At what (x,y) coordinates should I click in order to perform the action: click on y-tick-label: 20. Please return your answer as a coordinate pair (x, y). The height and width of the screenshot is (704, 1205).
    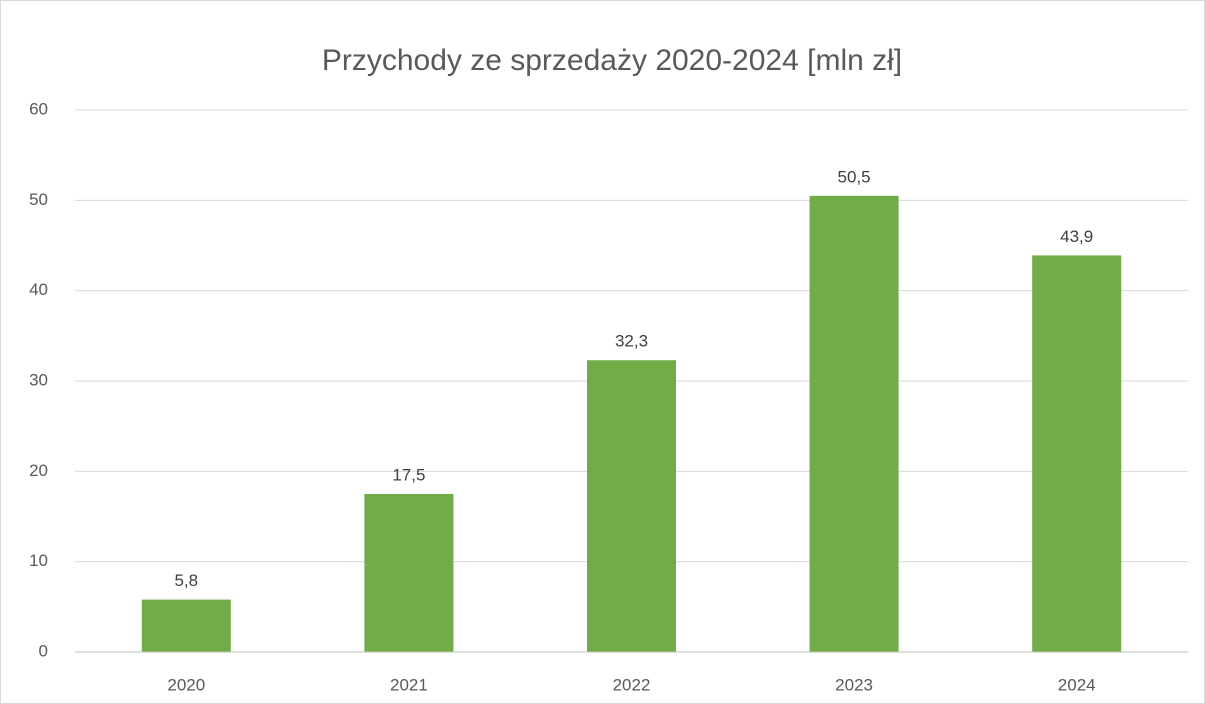
    Looking at the image, I should click on (38, 470).